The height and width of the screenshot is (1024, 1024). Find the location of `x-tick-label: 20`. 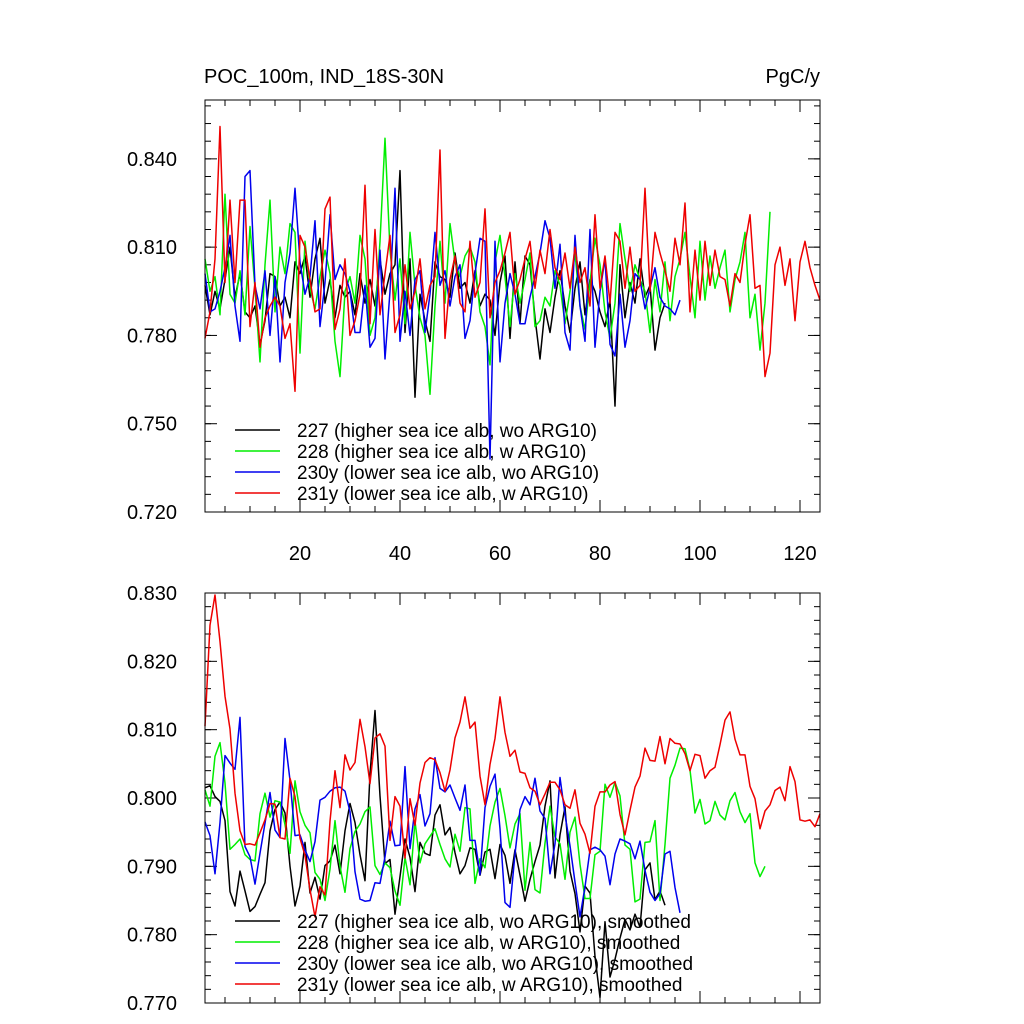

x-tick-label: 20 is located at coordinates (300, 554).